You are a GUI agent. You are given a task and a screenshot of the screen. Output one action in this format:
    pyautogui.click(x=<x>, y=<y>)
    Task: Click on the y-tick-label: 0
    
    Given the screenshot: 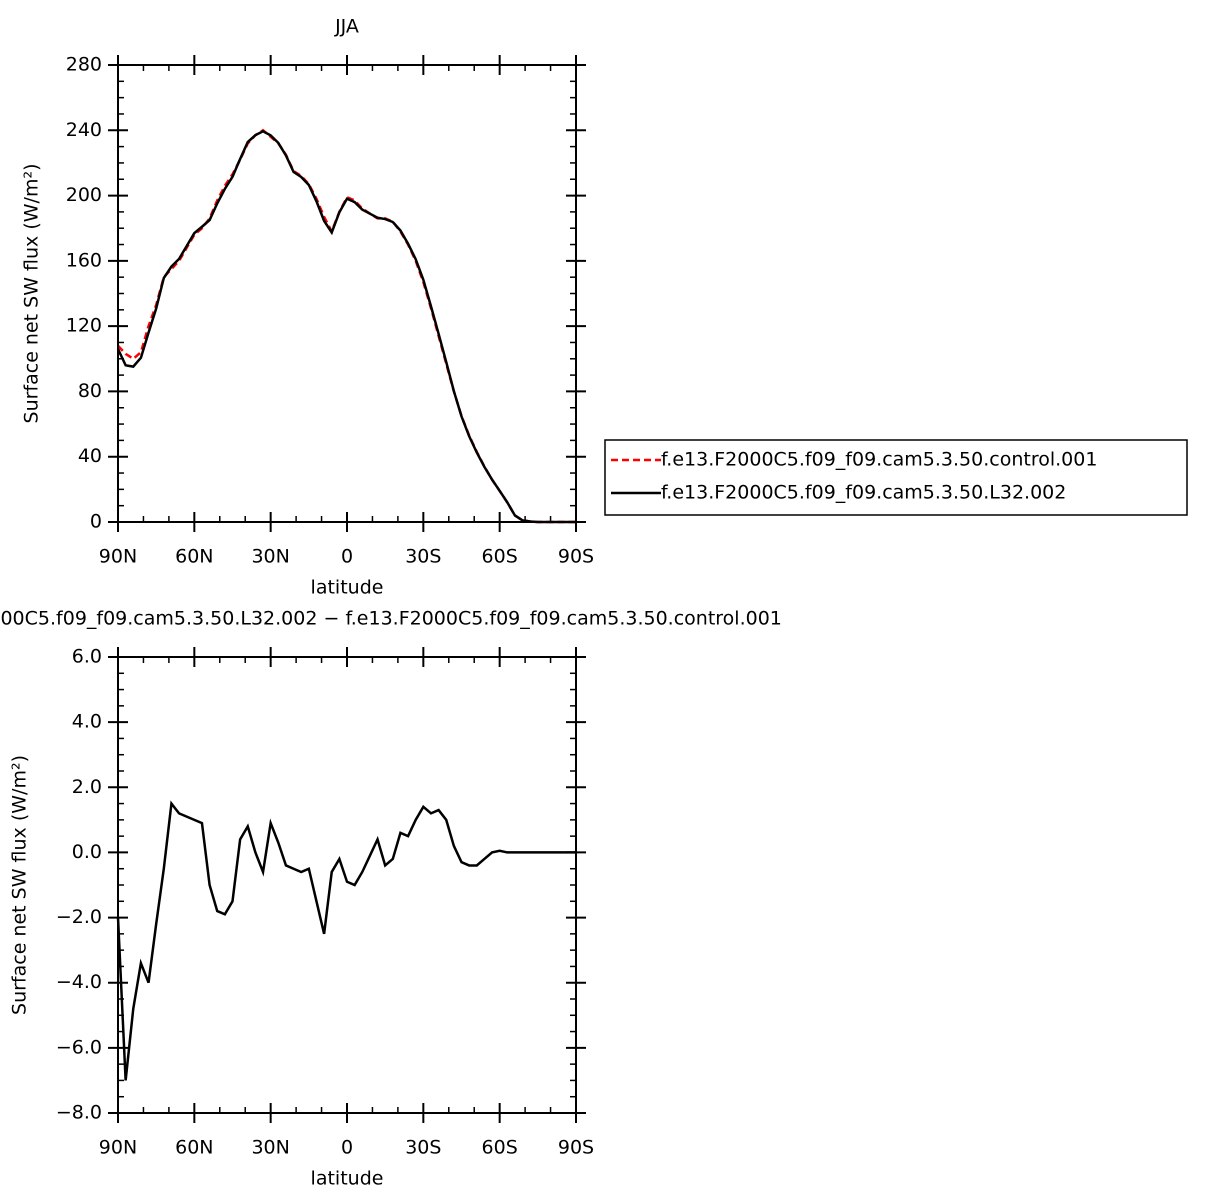 What is the action you would take?
    pyautogui.click(x=96, y=522)
    